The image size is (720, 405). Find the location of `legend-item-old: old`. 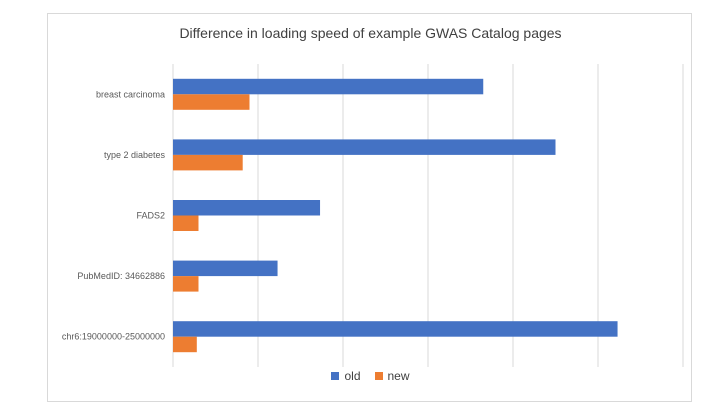

legend-item-old: old is located at coordinates (346, 376).